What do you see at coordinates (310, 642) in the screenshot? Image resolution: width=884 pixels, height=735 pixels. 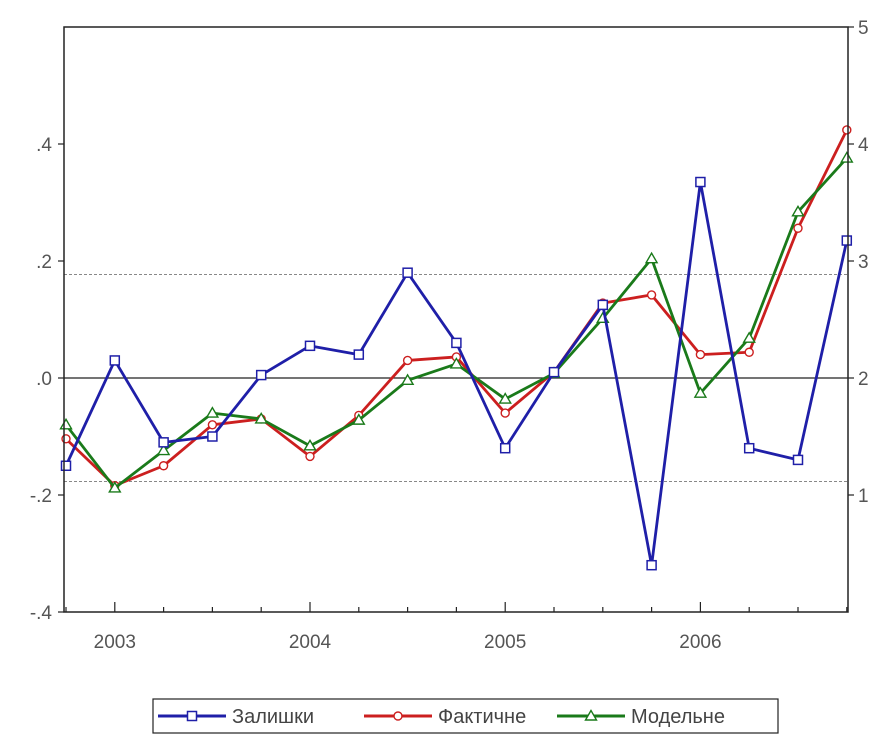 I see `x-axis-tick-label: 2004` at bounding box center [310, 642].